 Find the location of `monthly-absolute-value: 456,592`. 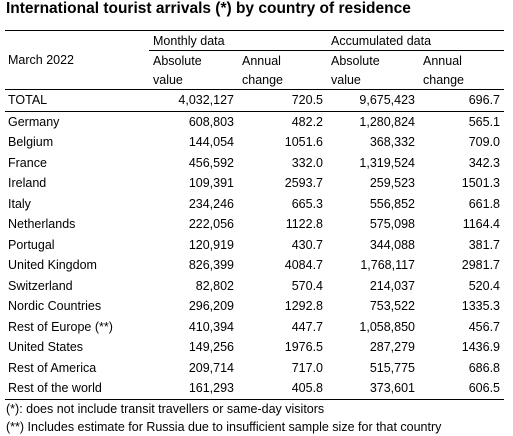

monthly-absolute-value: 456,592 is located at coordinates (211, 162).